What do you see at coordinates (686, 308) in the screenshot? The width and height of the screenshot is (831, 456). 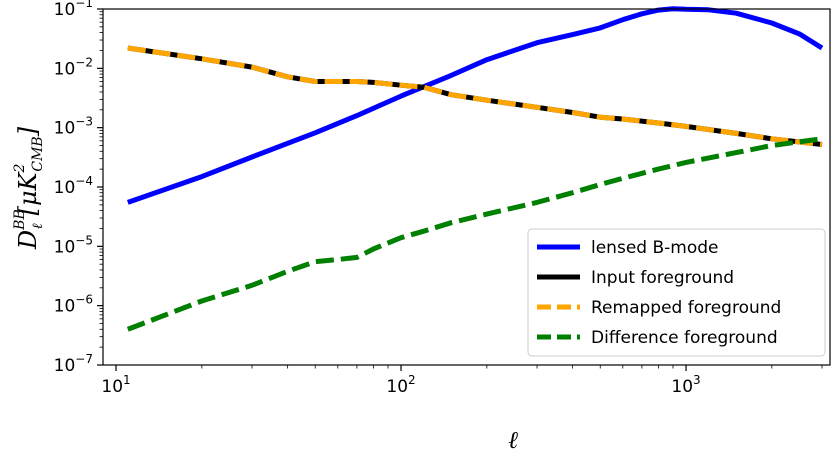 I see `legend-label: Remapped foreground` at bounding box center [686, 308].